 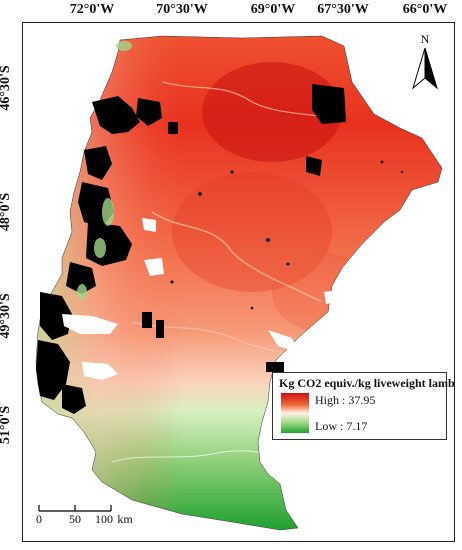 I want to click on legend-high-label: High : 37.95, so click(x=345, y=400).